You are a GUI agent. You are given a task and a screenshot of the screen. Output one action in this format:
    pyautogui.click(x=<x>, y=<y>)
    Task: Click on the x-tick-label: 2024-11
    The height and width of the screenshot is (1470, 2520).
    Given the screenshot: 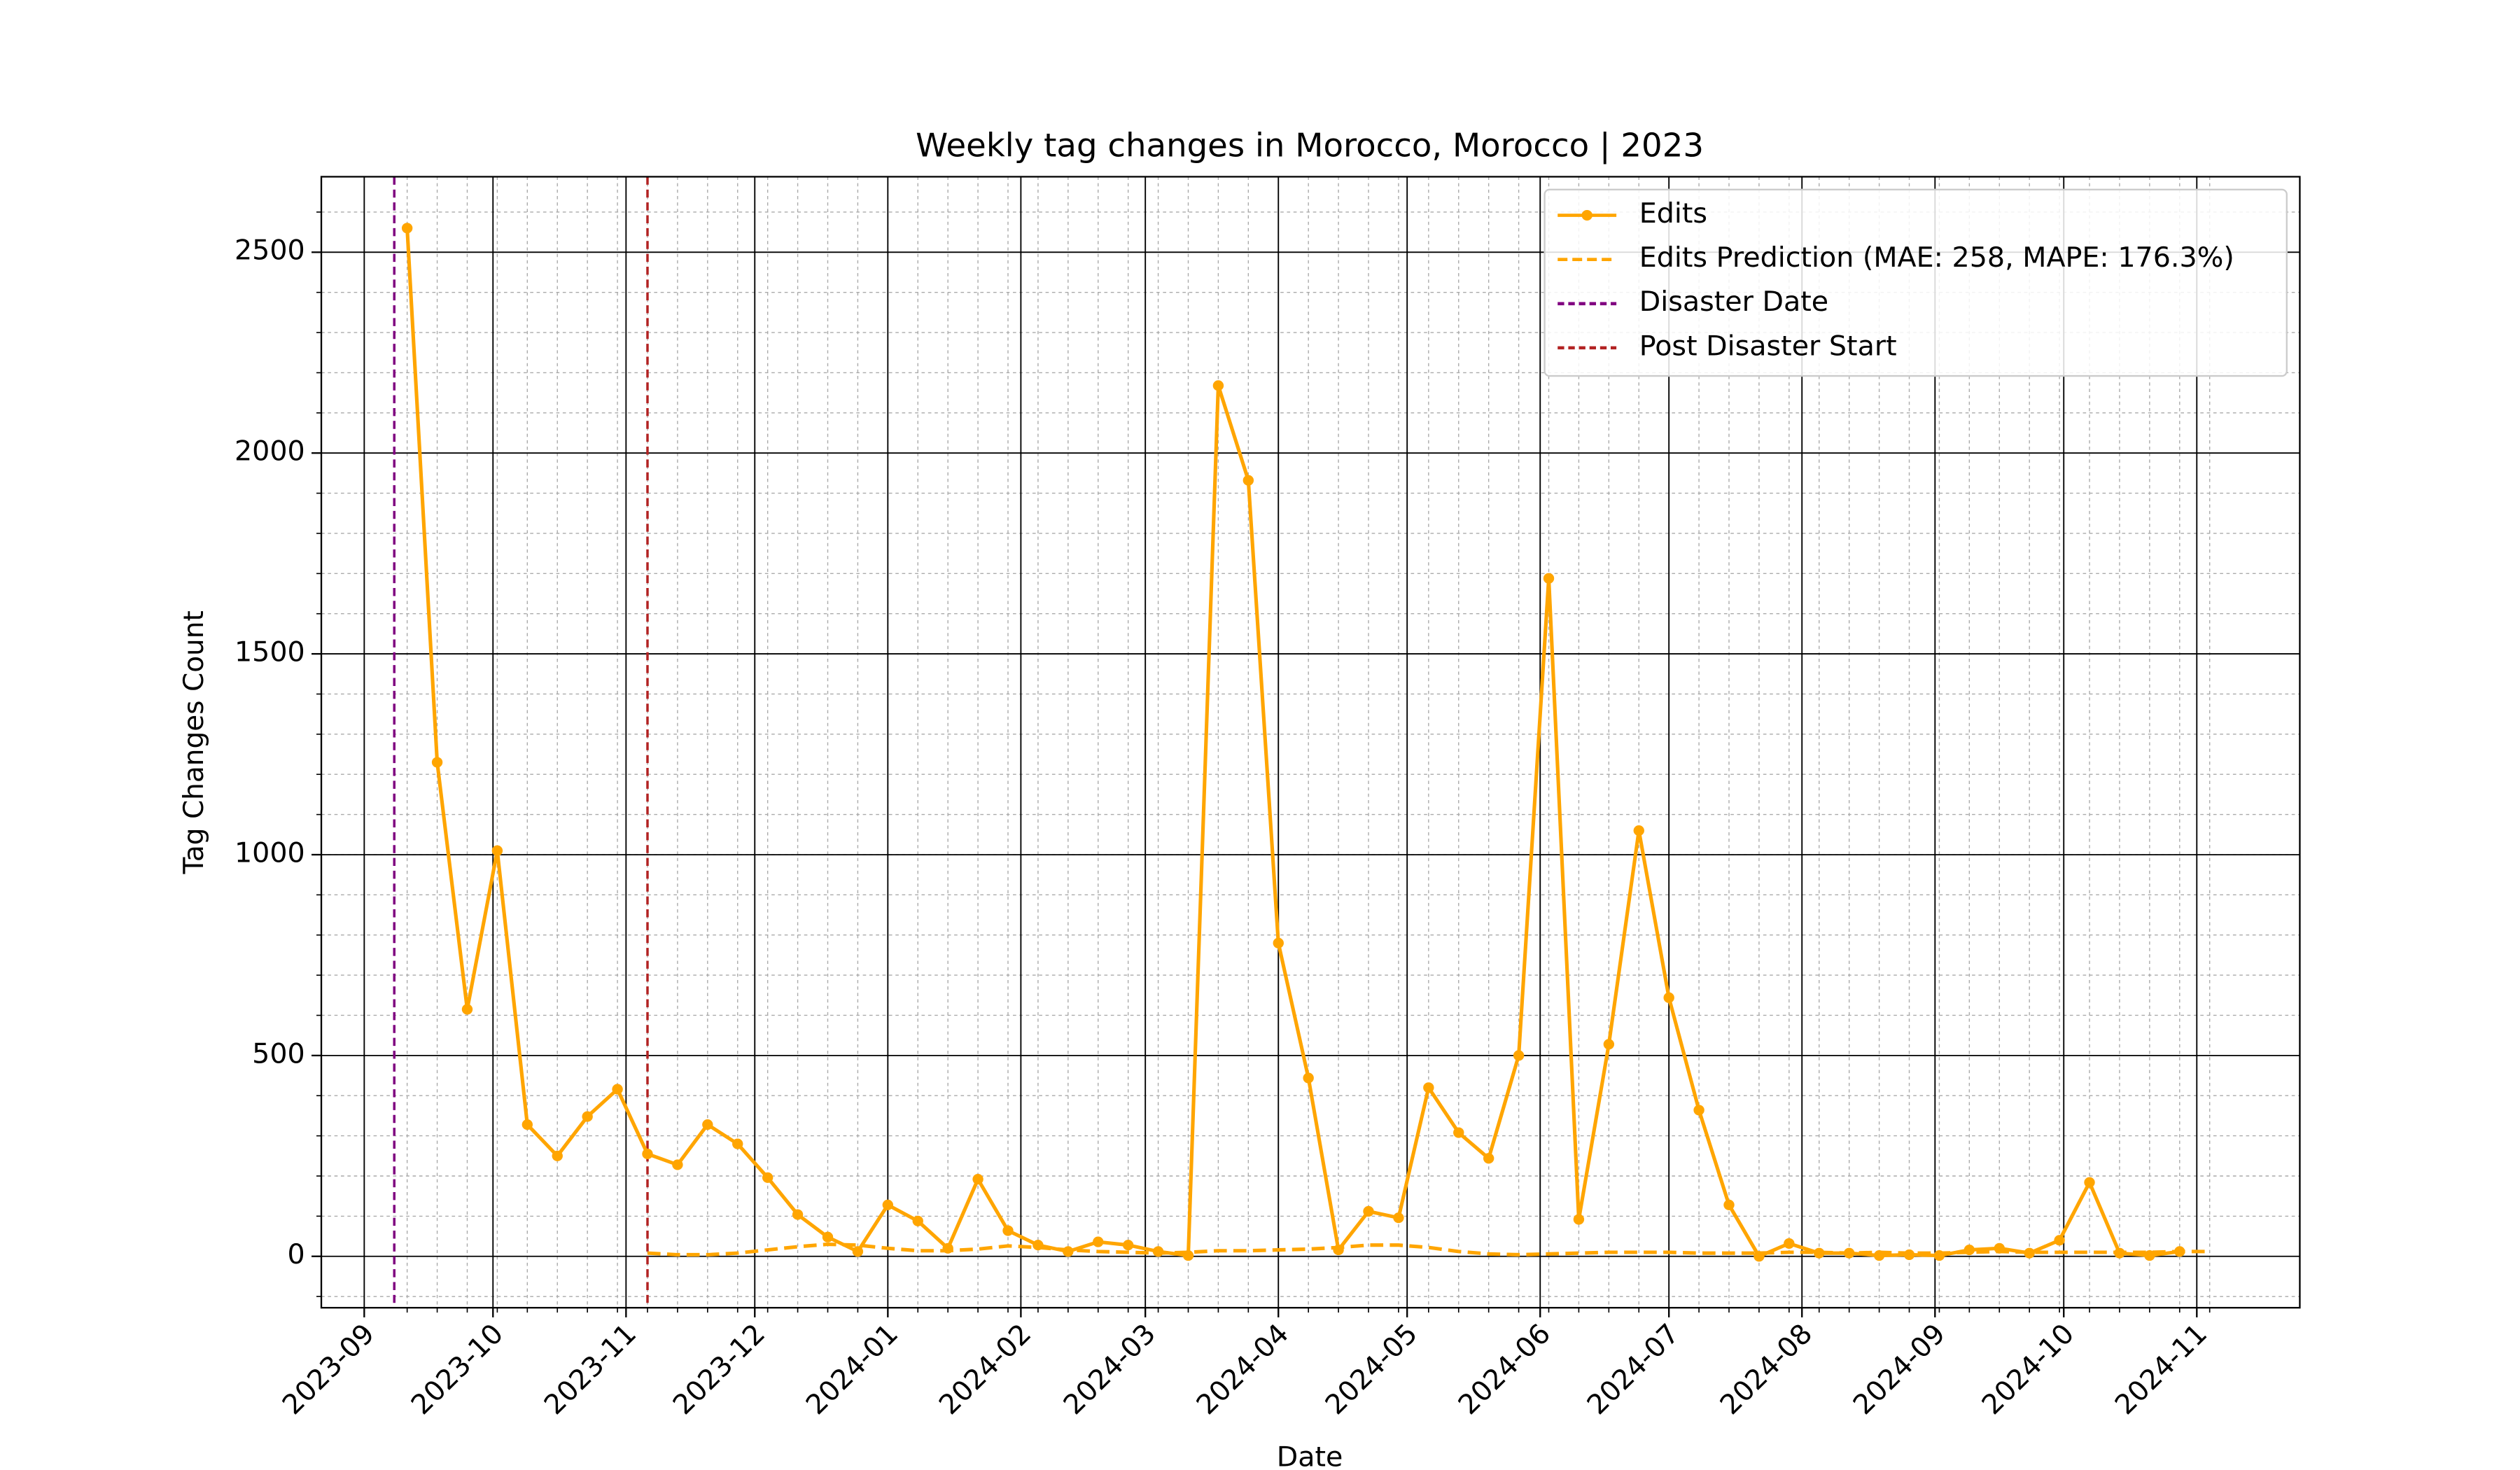 What is the action you would take?
    pyautogui.click(x=2161, y=1369)
    